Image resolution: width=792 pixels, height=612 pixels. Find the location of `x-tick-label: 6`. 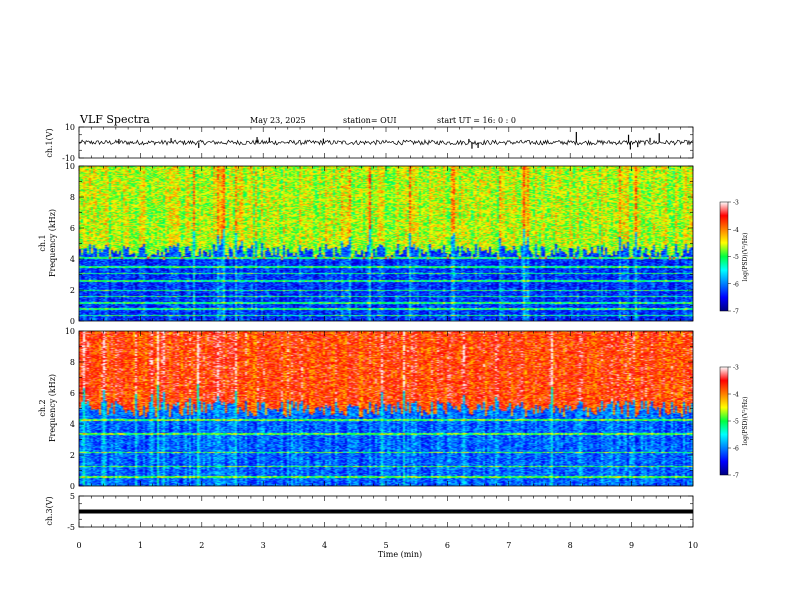

x-tick-label: 6 is located at coordinates (447, 545).